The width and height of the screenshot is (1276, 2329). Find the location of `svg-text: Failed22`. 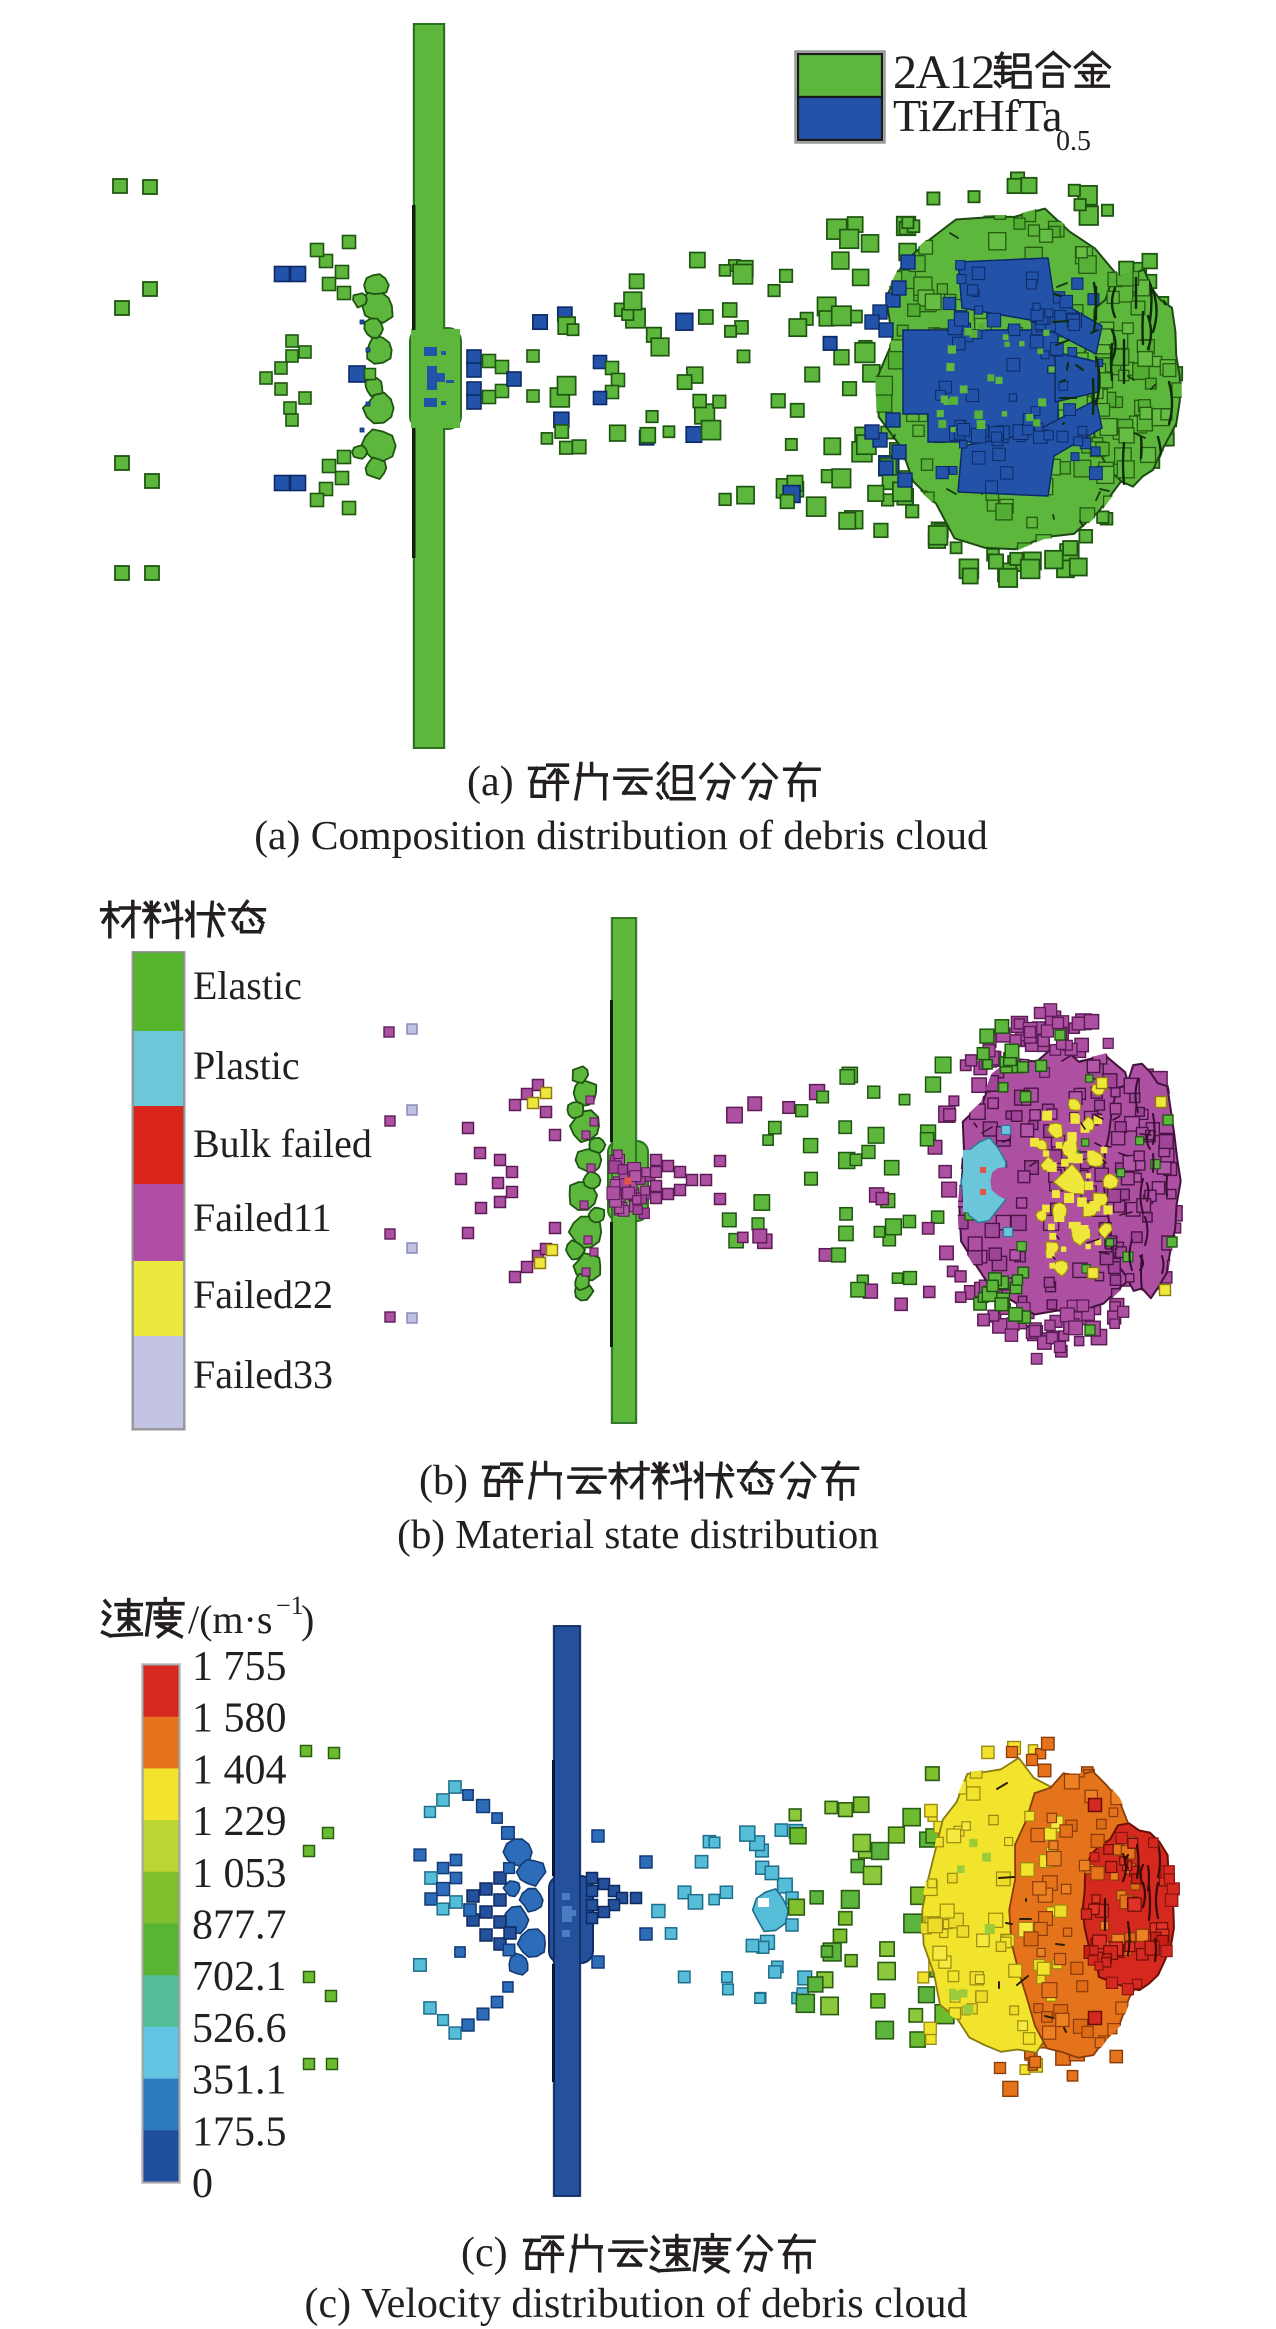

svg-text: Failed22 is located at coordinates (263, 1294).